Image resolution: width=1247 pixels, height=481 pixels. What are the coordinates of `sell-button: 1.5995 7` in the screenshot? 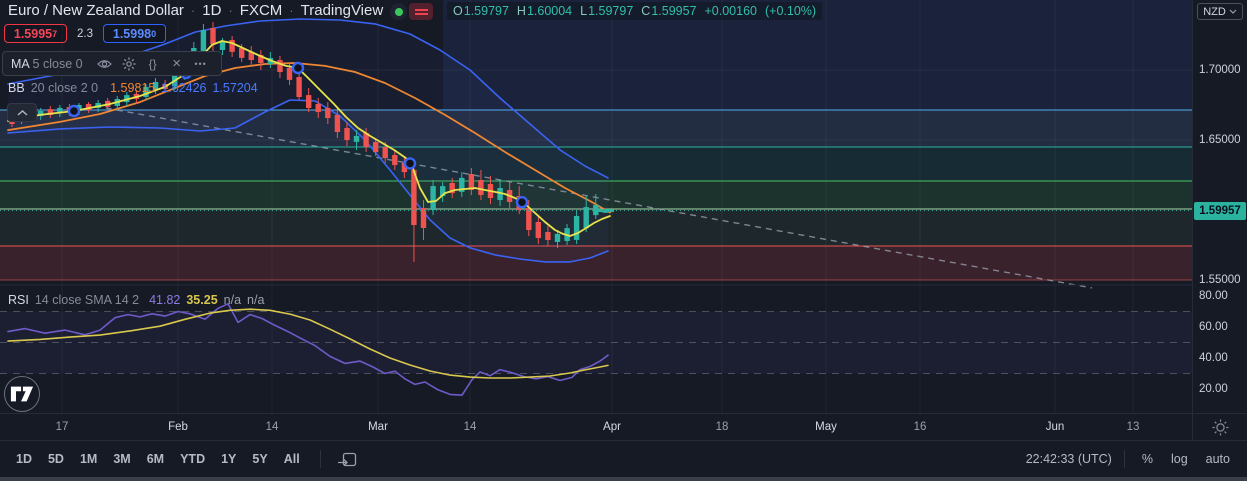 It's located at (35, 33).